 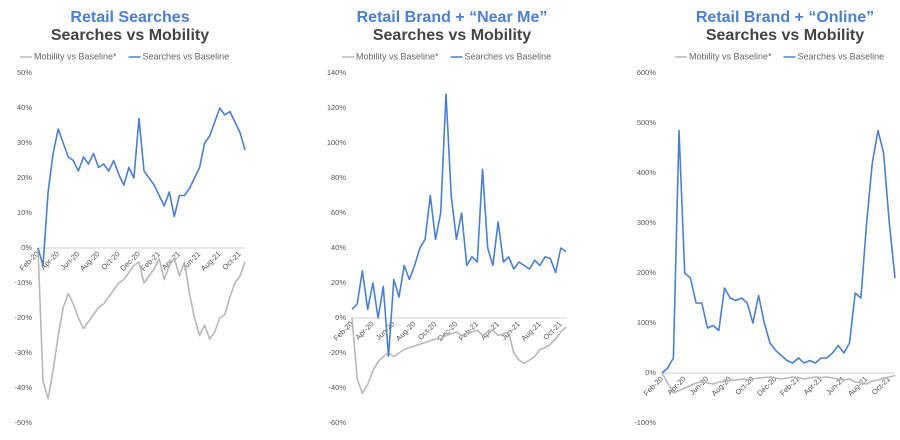 I want to click on y-tick-label: 600%, so click(x=647, y=72).